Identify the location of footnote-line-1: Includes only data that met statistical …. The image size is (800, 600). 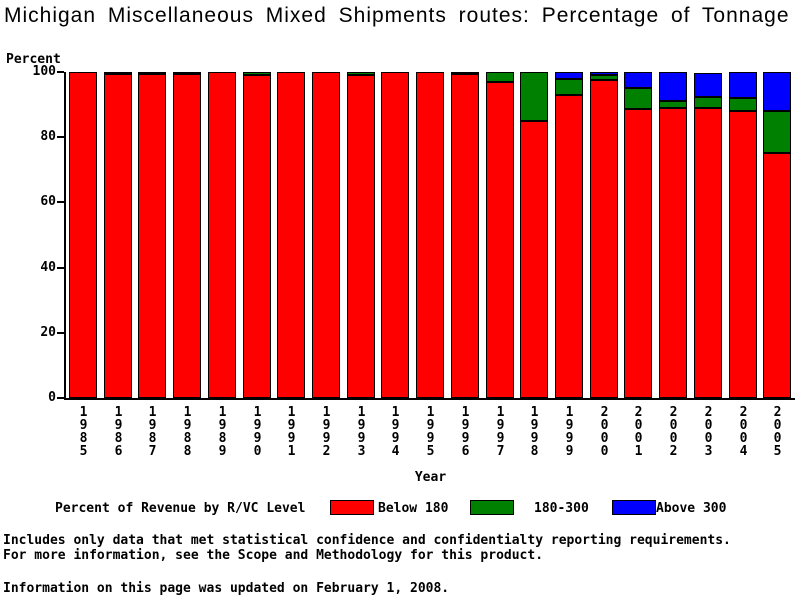
(367, 540).